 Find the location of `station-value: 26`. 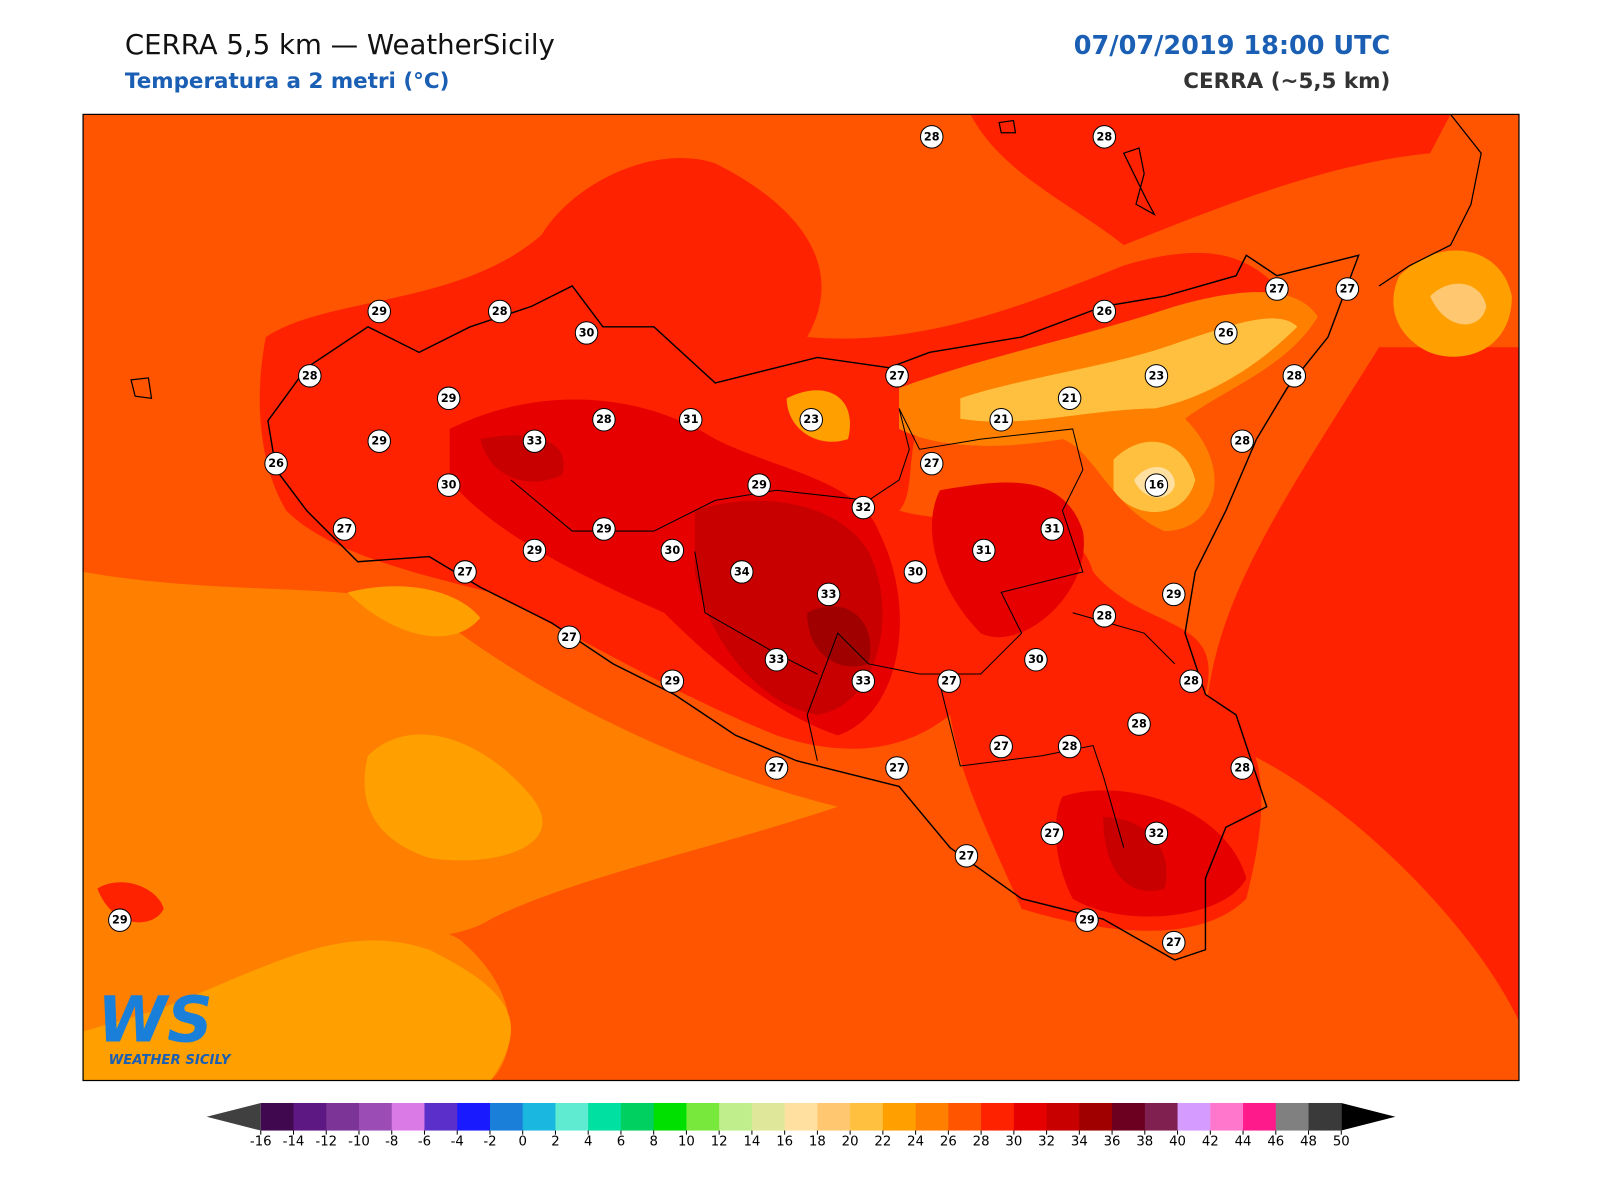

station-value: 26 is located at coordinates (1105, 311).